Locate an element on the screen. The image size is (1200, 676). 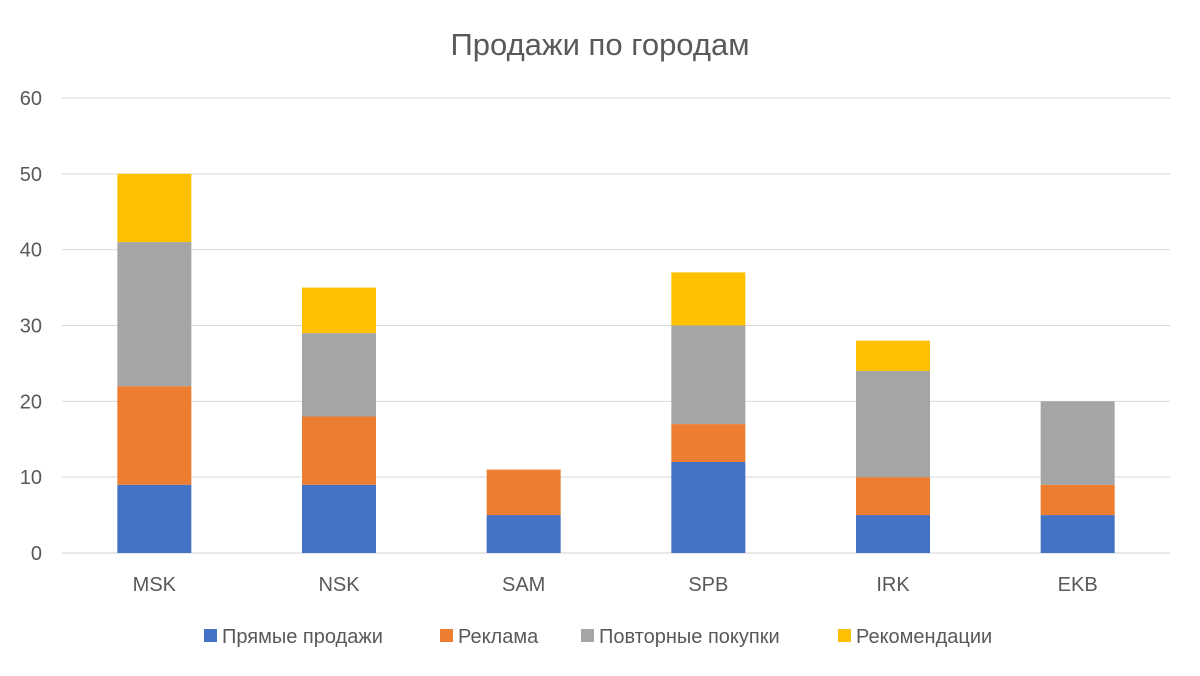
legend-item: Рекомендации is located at coordinates (915, 637).